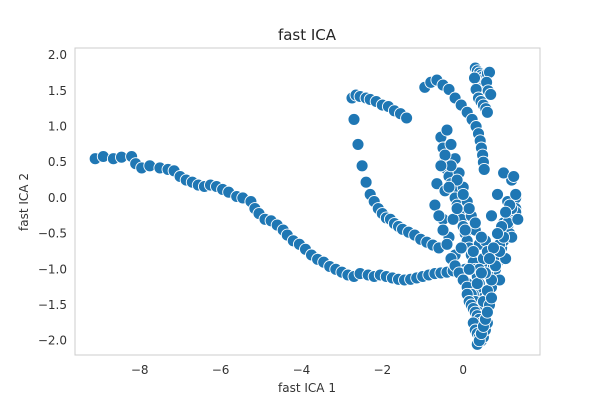 The image size is (600, 400). What do you see at coordinates (57, 91) in the screenshot?
I see `y-tick-label: 1.5` at bounding box center [57, 91].